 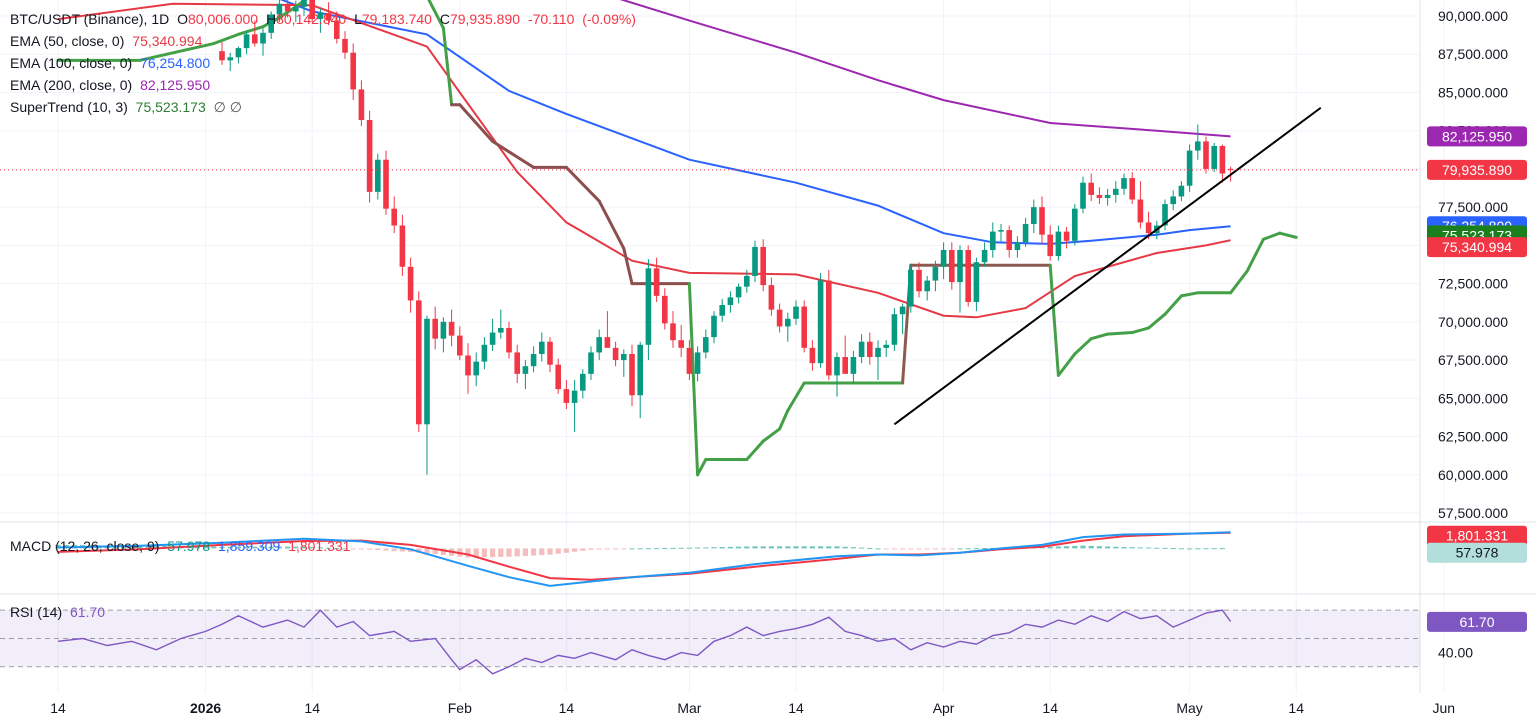 I want to click on supertrend-legend: SuperTrend (10, 3) 75,523.173 ∅ ∅, so click(x=128, y=107).